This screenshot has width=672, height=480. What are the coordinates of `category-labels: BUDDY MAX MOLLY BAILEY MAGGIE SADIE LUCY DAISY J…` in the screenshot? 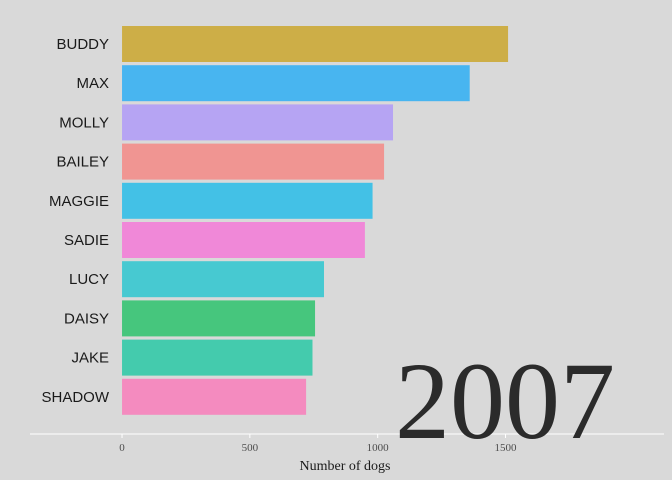 It's located at (76, 221).